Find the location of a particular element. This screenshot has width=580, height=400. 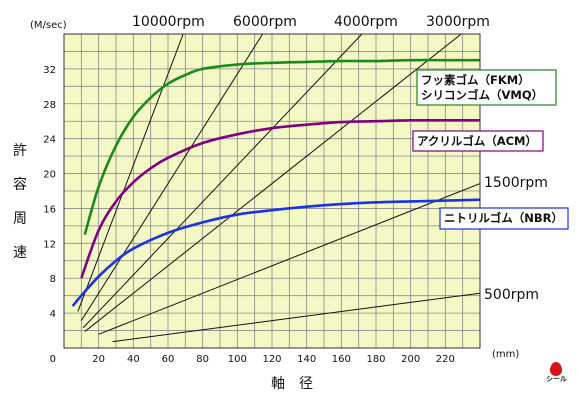

rpm-label: 10000rpm is located at coordinates (168, 22).